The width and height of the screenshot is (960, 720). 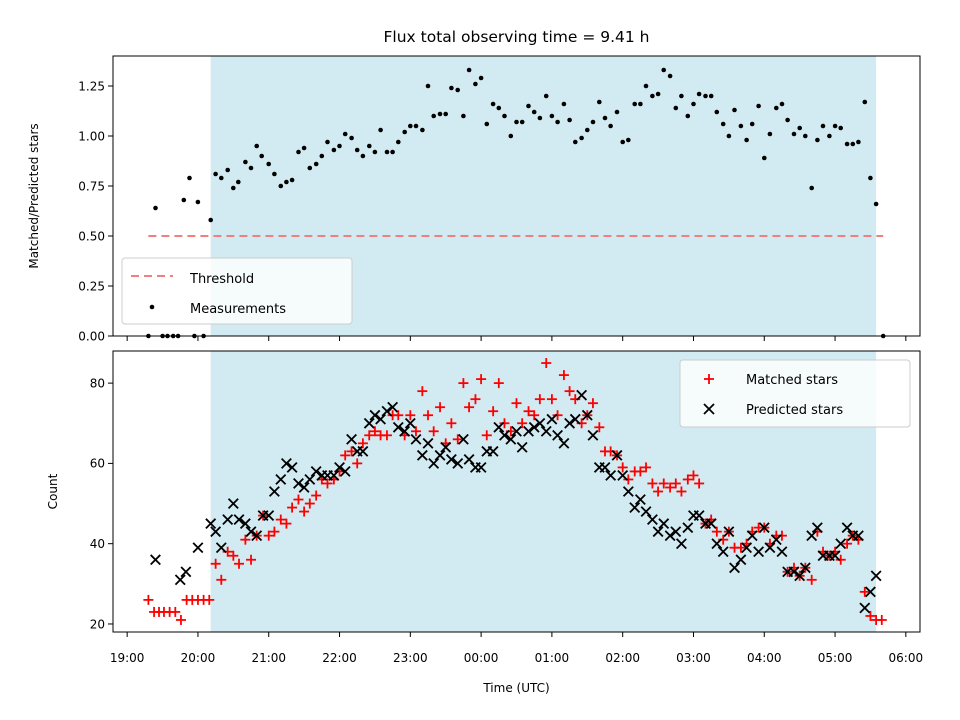 What do you see at coordinates (91, 136) in the screenshot?
I see `y-tick-label: 1.00` at bounding box center [91, 136].